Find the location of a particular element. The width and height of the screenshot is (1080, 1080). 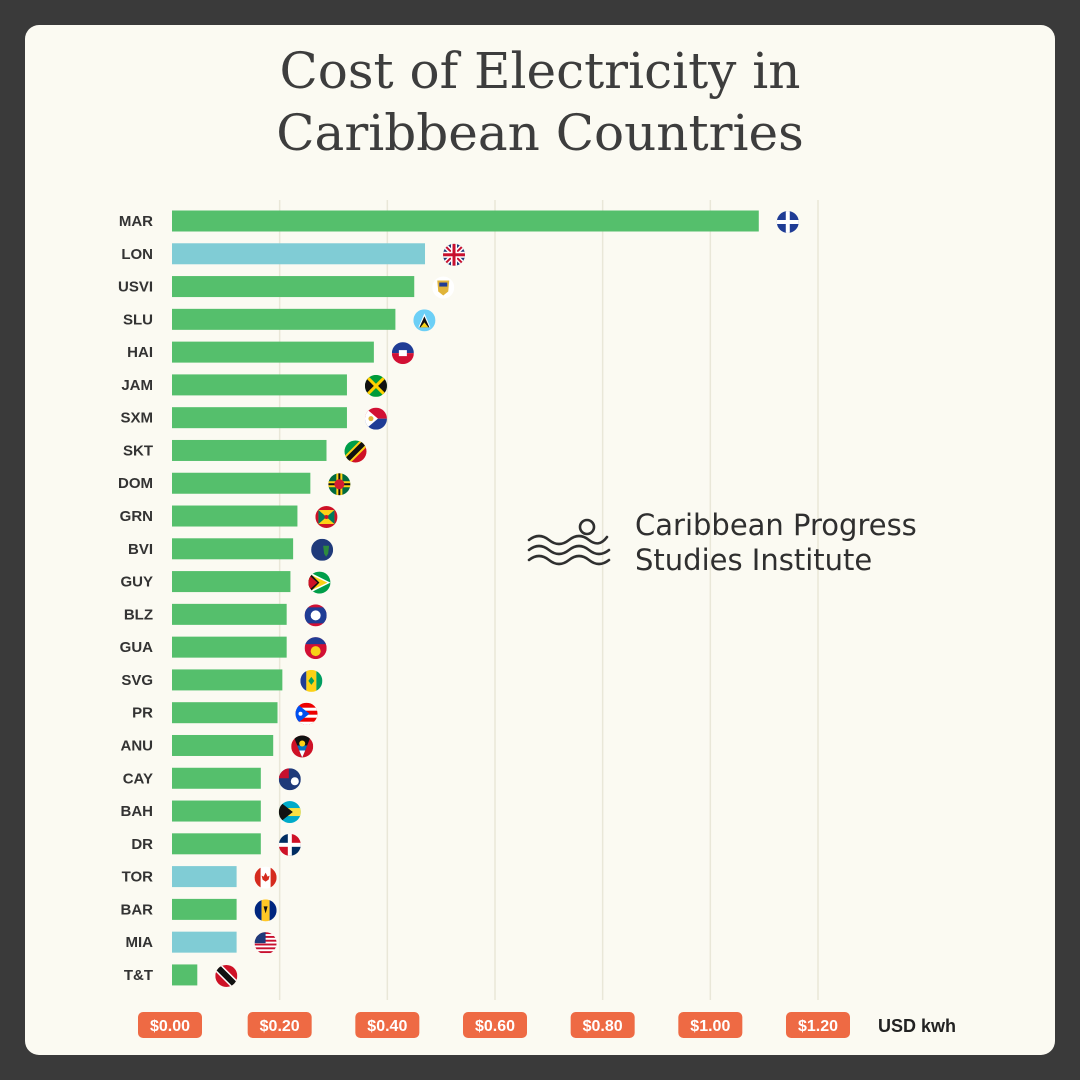

bar-row: SKT is located at coordinates (245, 451).